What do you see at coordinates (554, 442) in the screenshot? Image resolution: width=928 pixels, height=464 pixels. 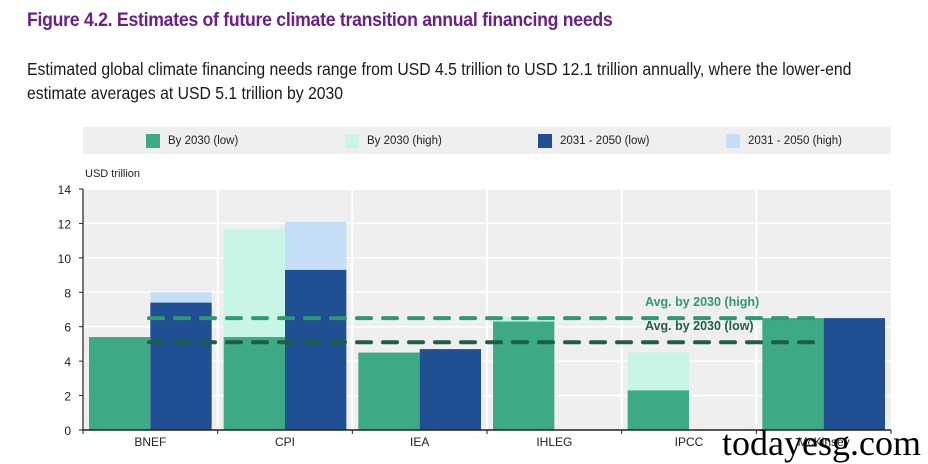 I see `x-tick-label: IHLEG` at bounding box center [554, 442].